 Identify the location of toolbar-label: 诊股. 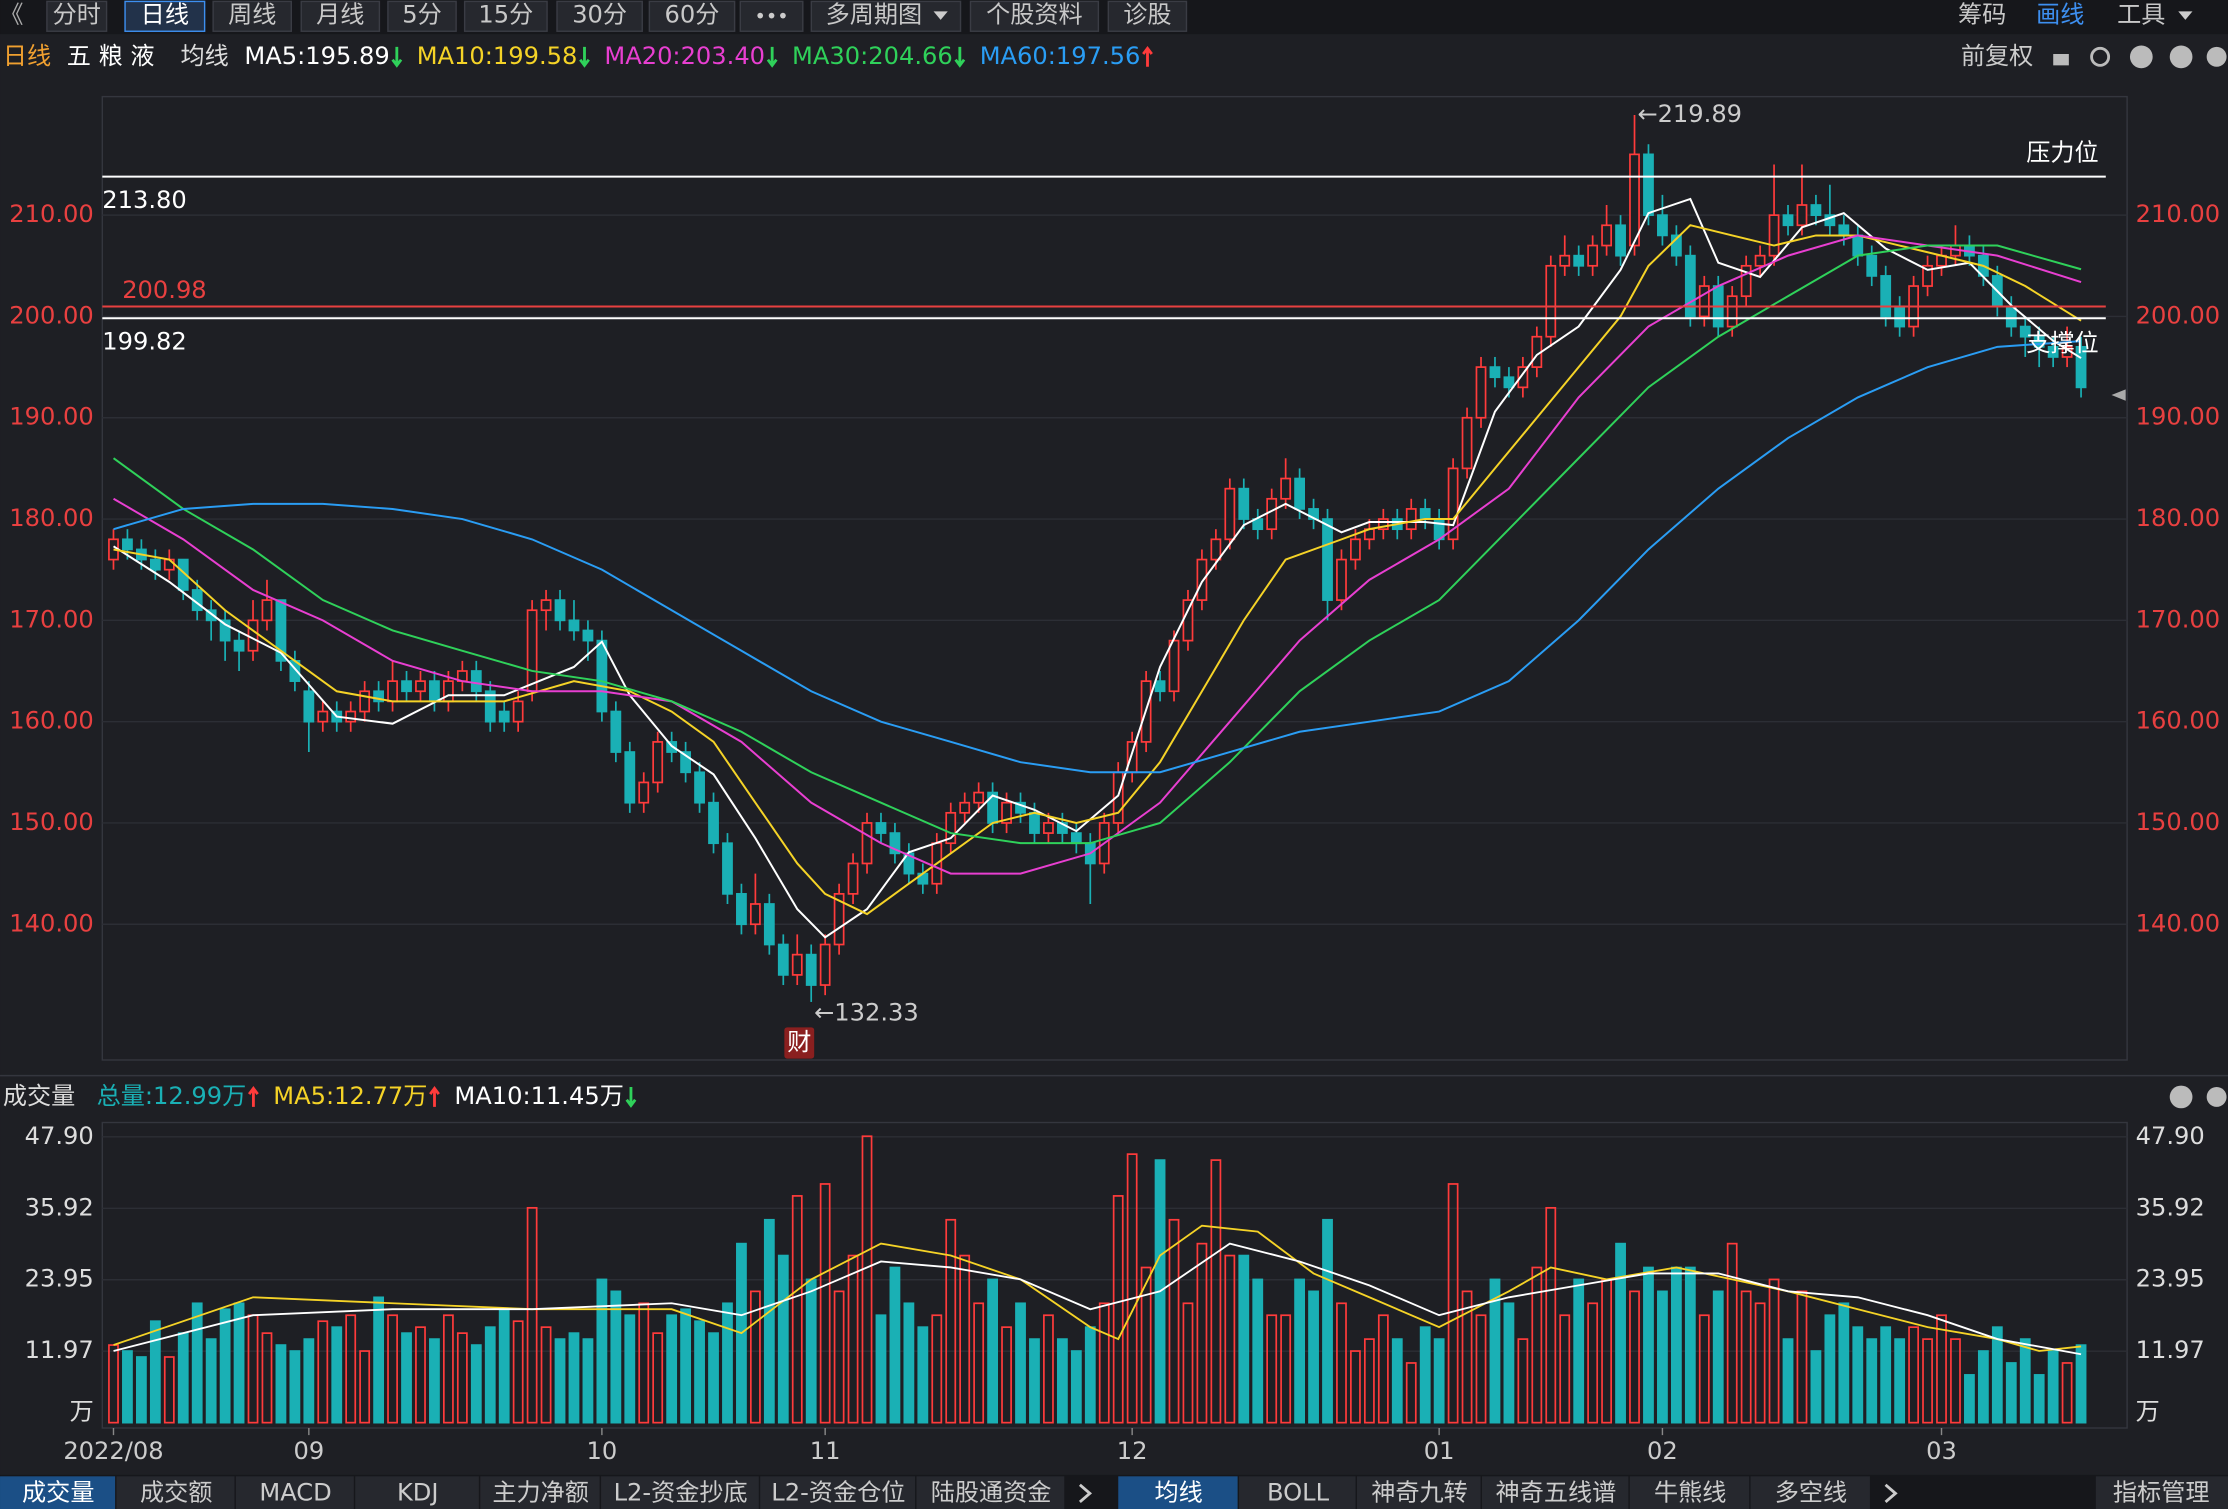
(1147, 15).